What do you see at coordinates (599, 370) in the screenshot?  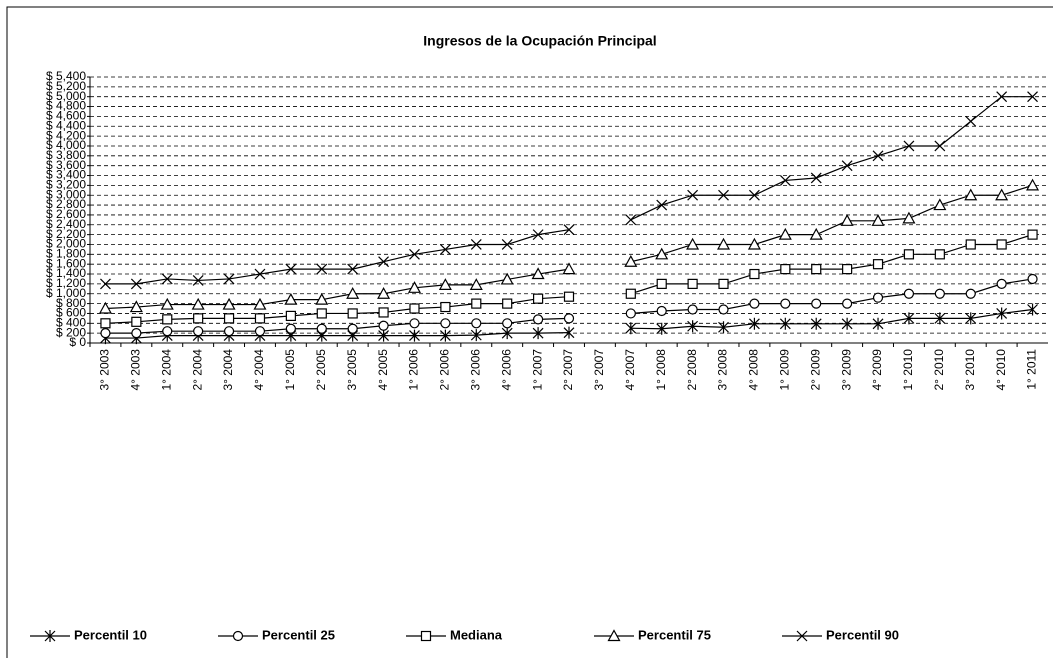 I see `x-tick-label: 3° 2007` at bounding box center [599, 370].